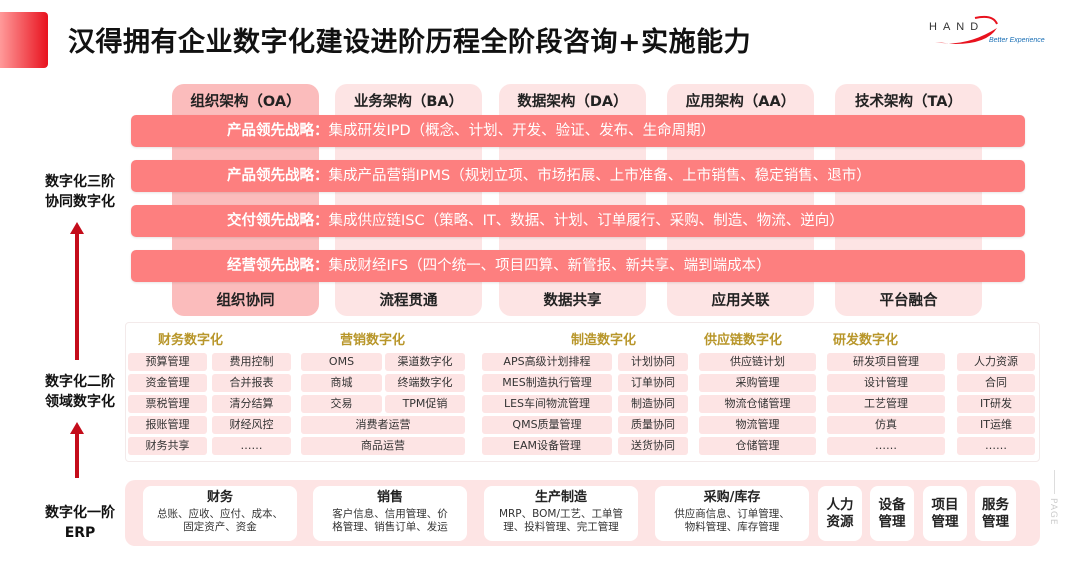 The height and width of the screenshot is (566, 1080). What do you see at coordinates (167, 446) in the screenshot?
I see `domain-chip: 财务共享` at bounding box center [167, 446].